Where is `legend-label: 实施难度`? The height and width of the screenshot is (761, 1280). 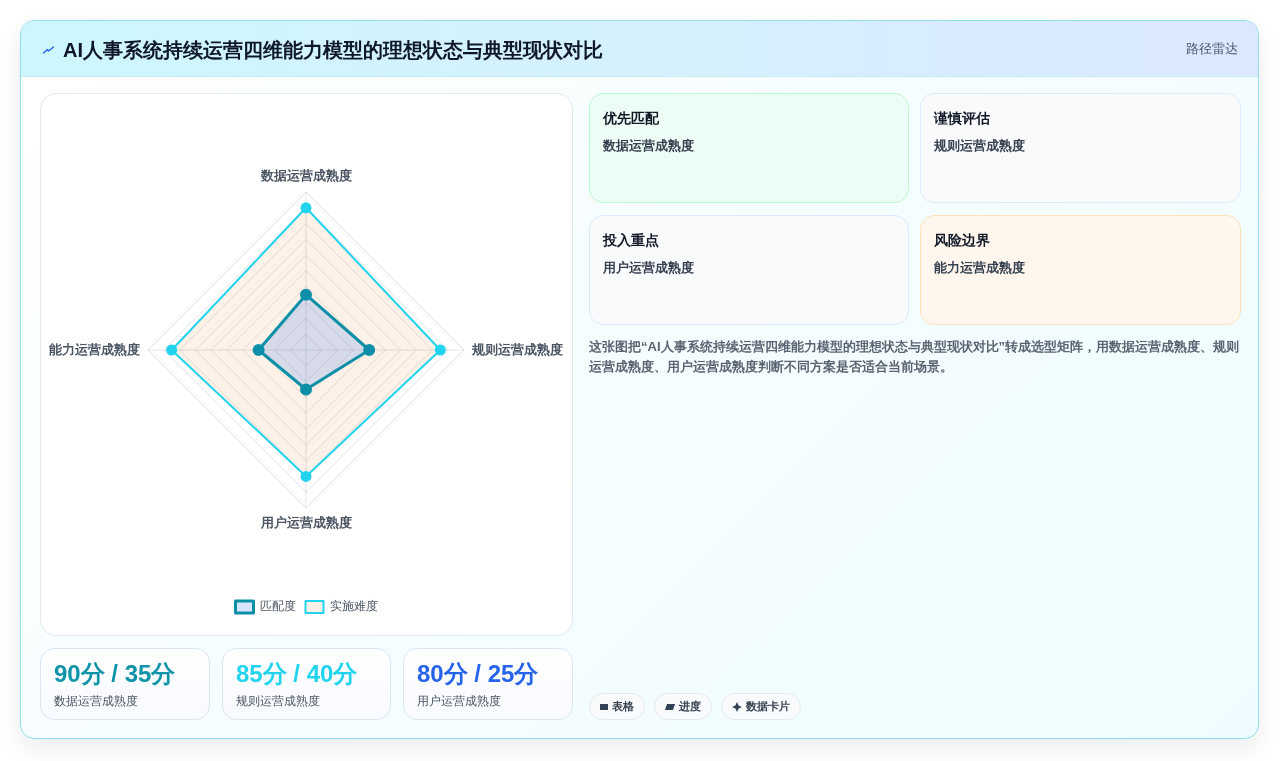
legend-label: 实施难度 is located at coordinates (353, 606).